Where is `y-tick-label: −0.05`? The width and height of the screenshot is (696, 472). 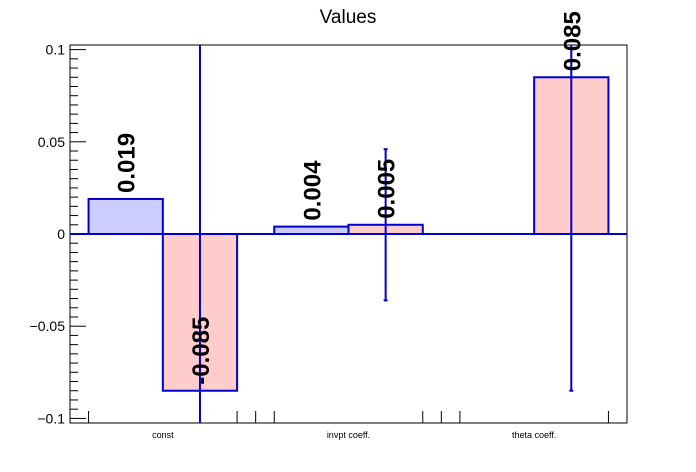 y-tick-label: −0.05 is located at coordinates (48, 326).